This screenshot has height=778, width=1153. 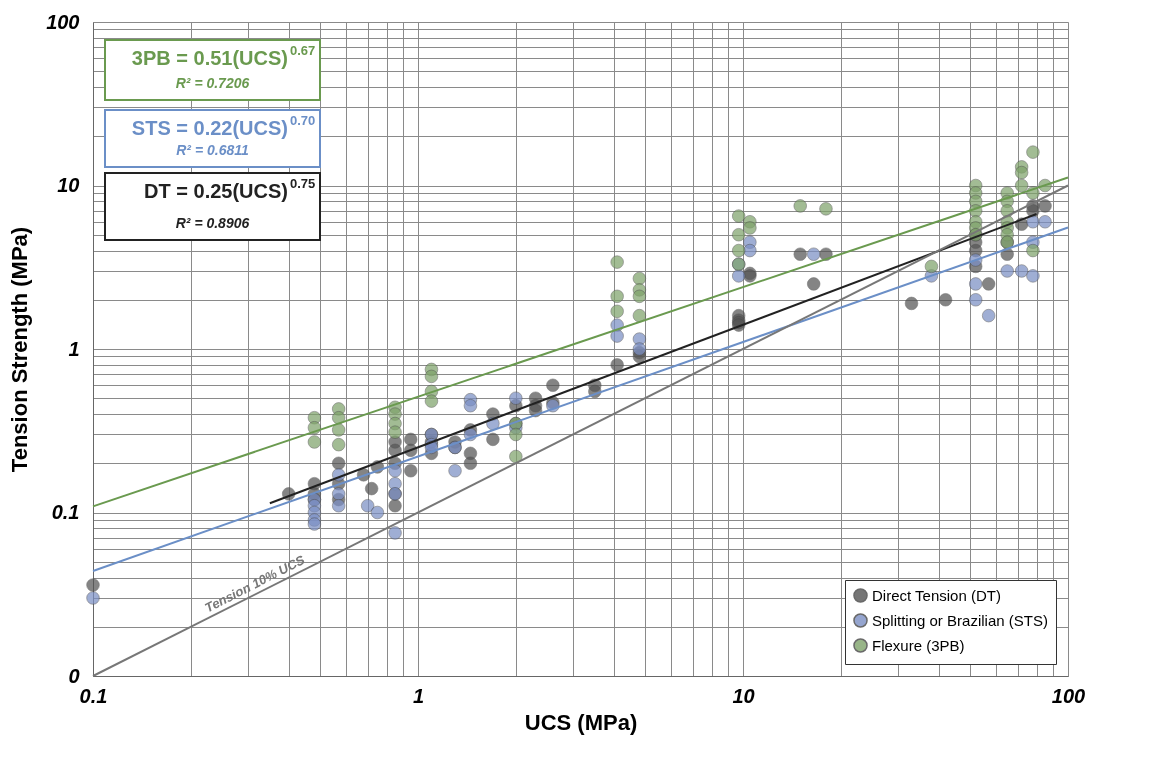 What do you see at coordinates (63, 21) in the screenshot?
I see `y-tick-label: 100` at bounding box center [63, 21].